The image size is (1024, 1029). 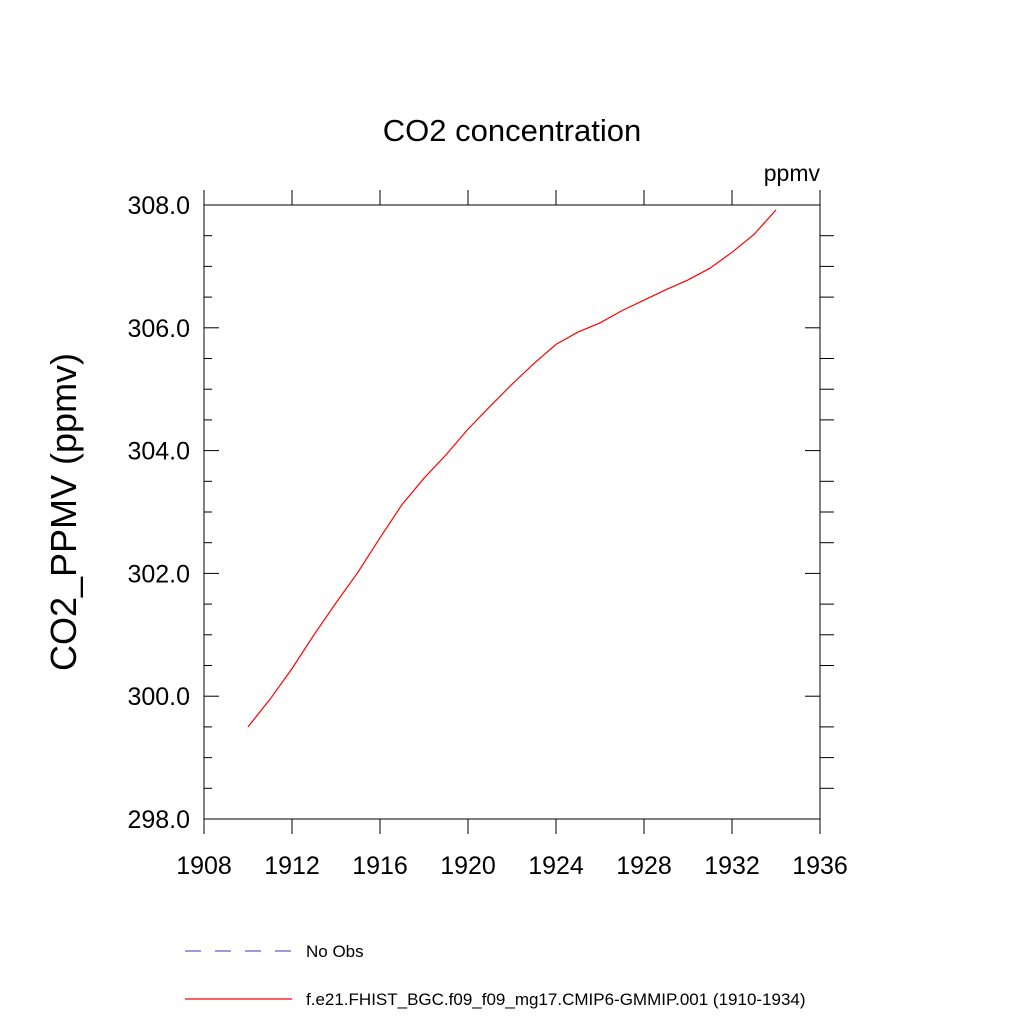 What do you see at coordinates (468, 866) in the screenshot?
I see `x-tick-label: 1920` at bounding box center [468, 866].